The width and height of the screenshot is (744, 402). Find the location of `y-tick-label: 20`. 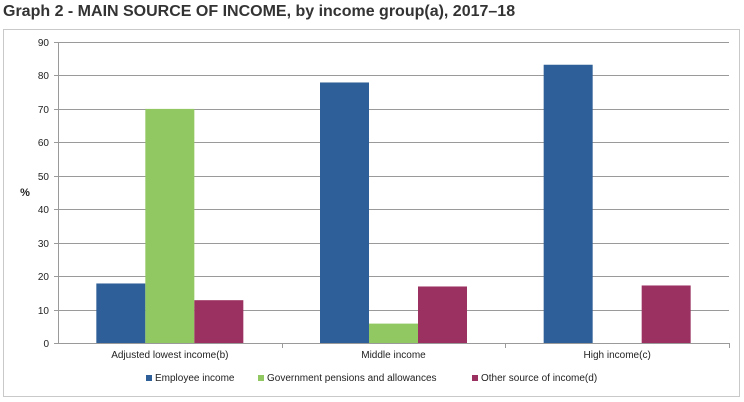

y-tick-label: 20 is located at coordinates (44, 277).